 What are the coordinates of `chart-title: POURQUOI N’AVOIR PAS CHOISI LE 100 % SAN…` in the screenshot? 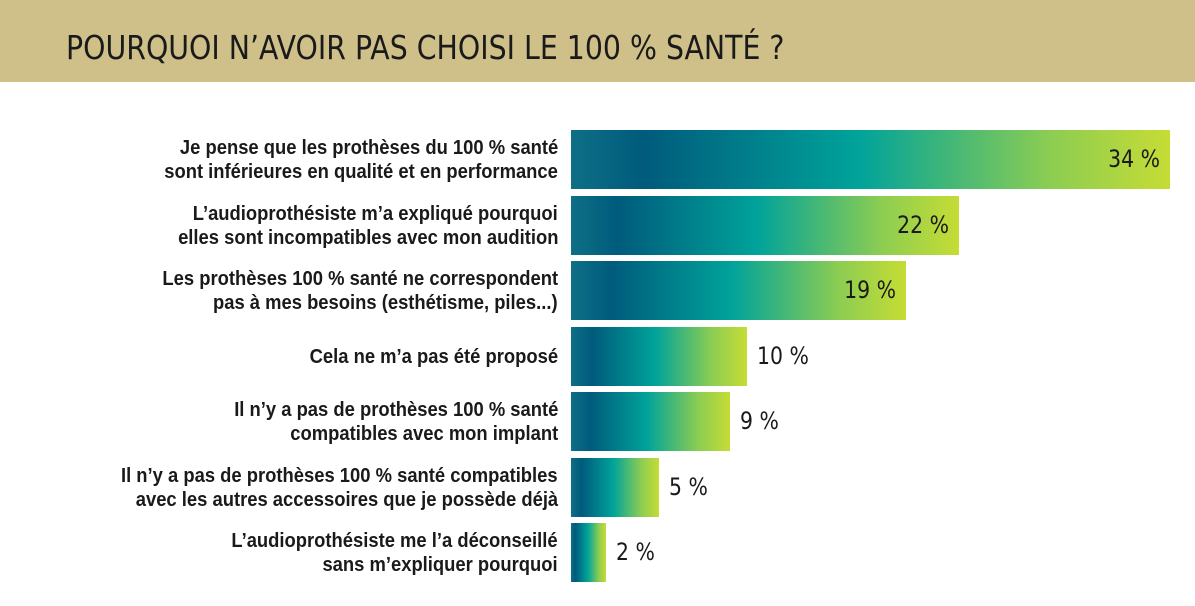 It's located at (425, 47).